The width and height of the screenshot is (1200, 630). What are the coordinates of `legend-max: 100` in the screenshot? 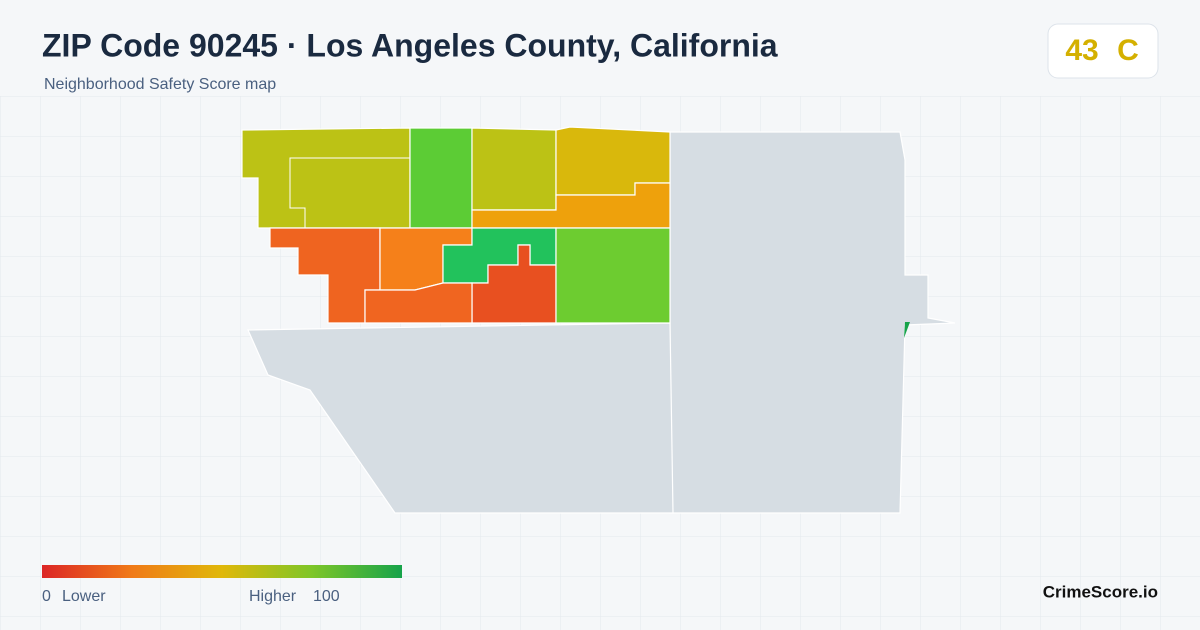 It's located at (326, 596).